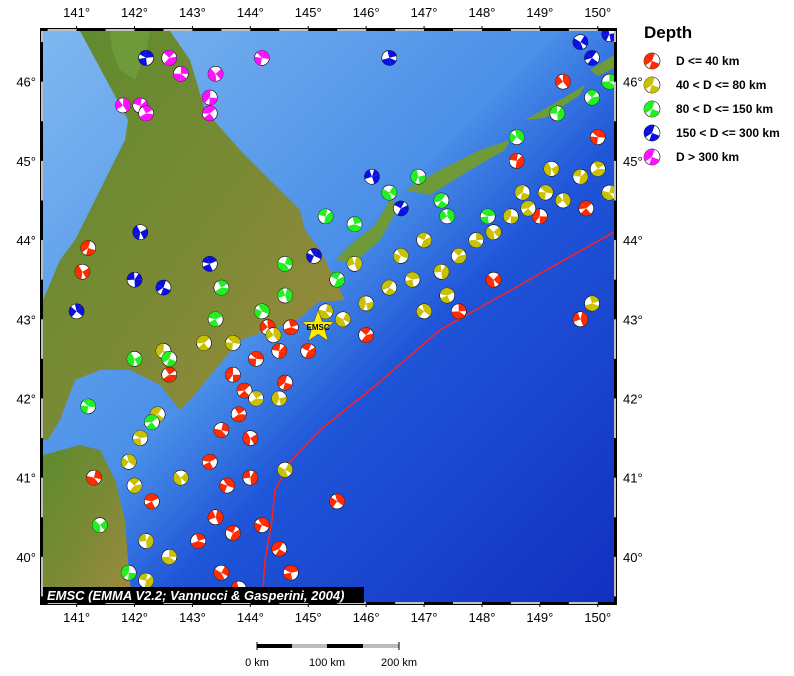 The height and width of the screenshot is (676, 794). Describe the element at coordinates (424, 617) in the screenshot. I see `lon-label-bottom: 147°` at that location.